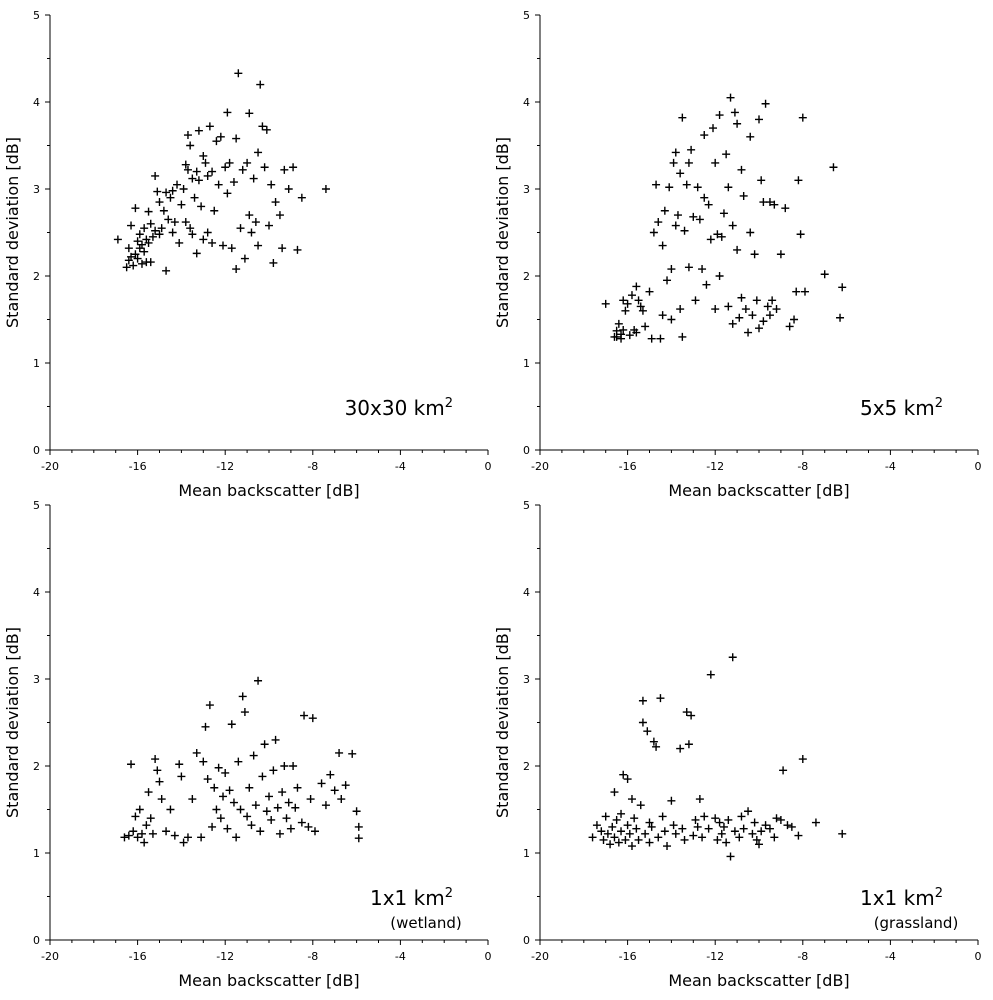  What do you see at coordinates (901, 898) in the screenshot?
I see `panel-label: 1x1 km2` at bounding box center [901, 898].